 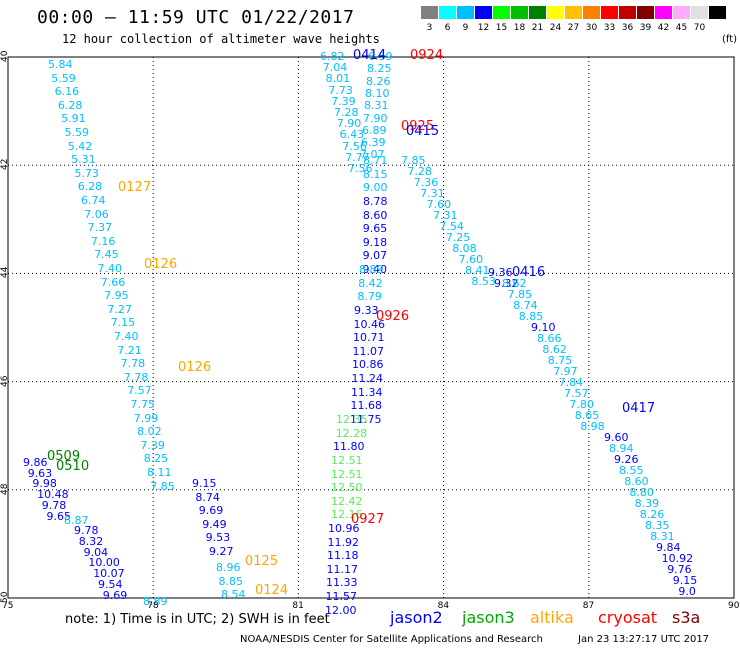 I want to click on wave-height-value: 6.74, so click(x=93, y=200).